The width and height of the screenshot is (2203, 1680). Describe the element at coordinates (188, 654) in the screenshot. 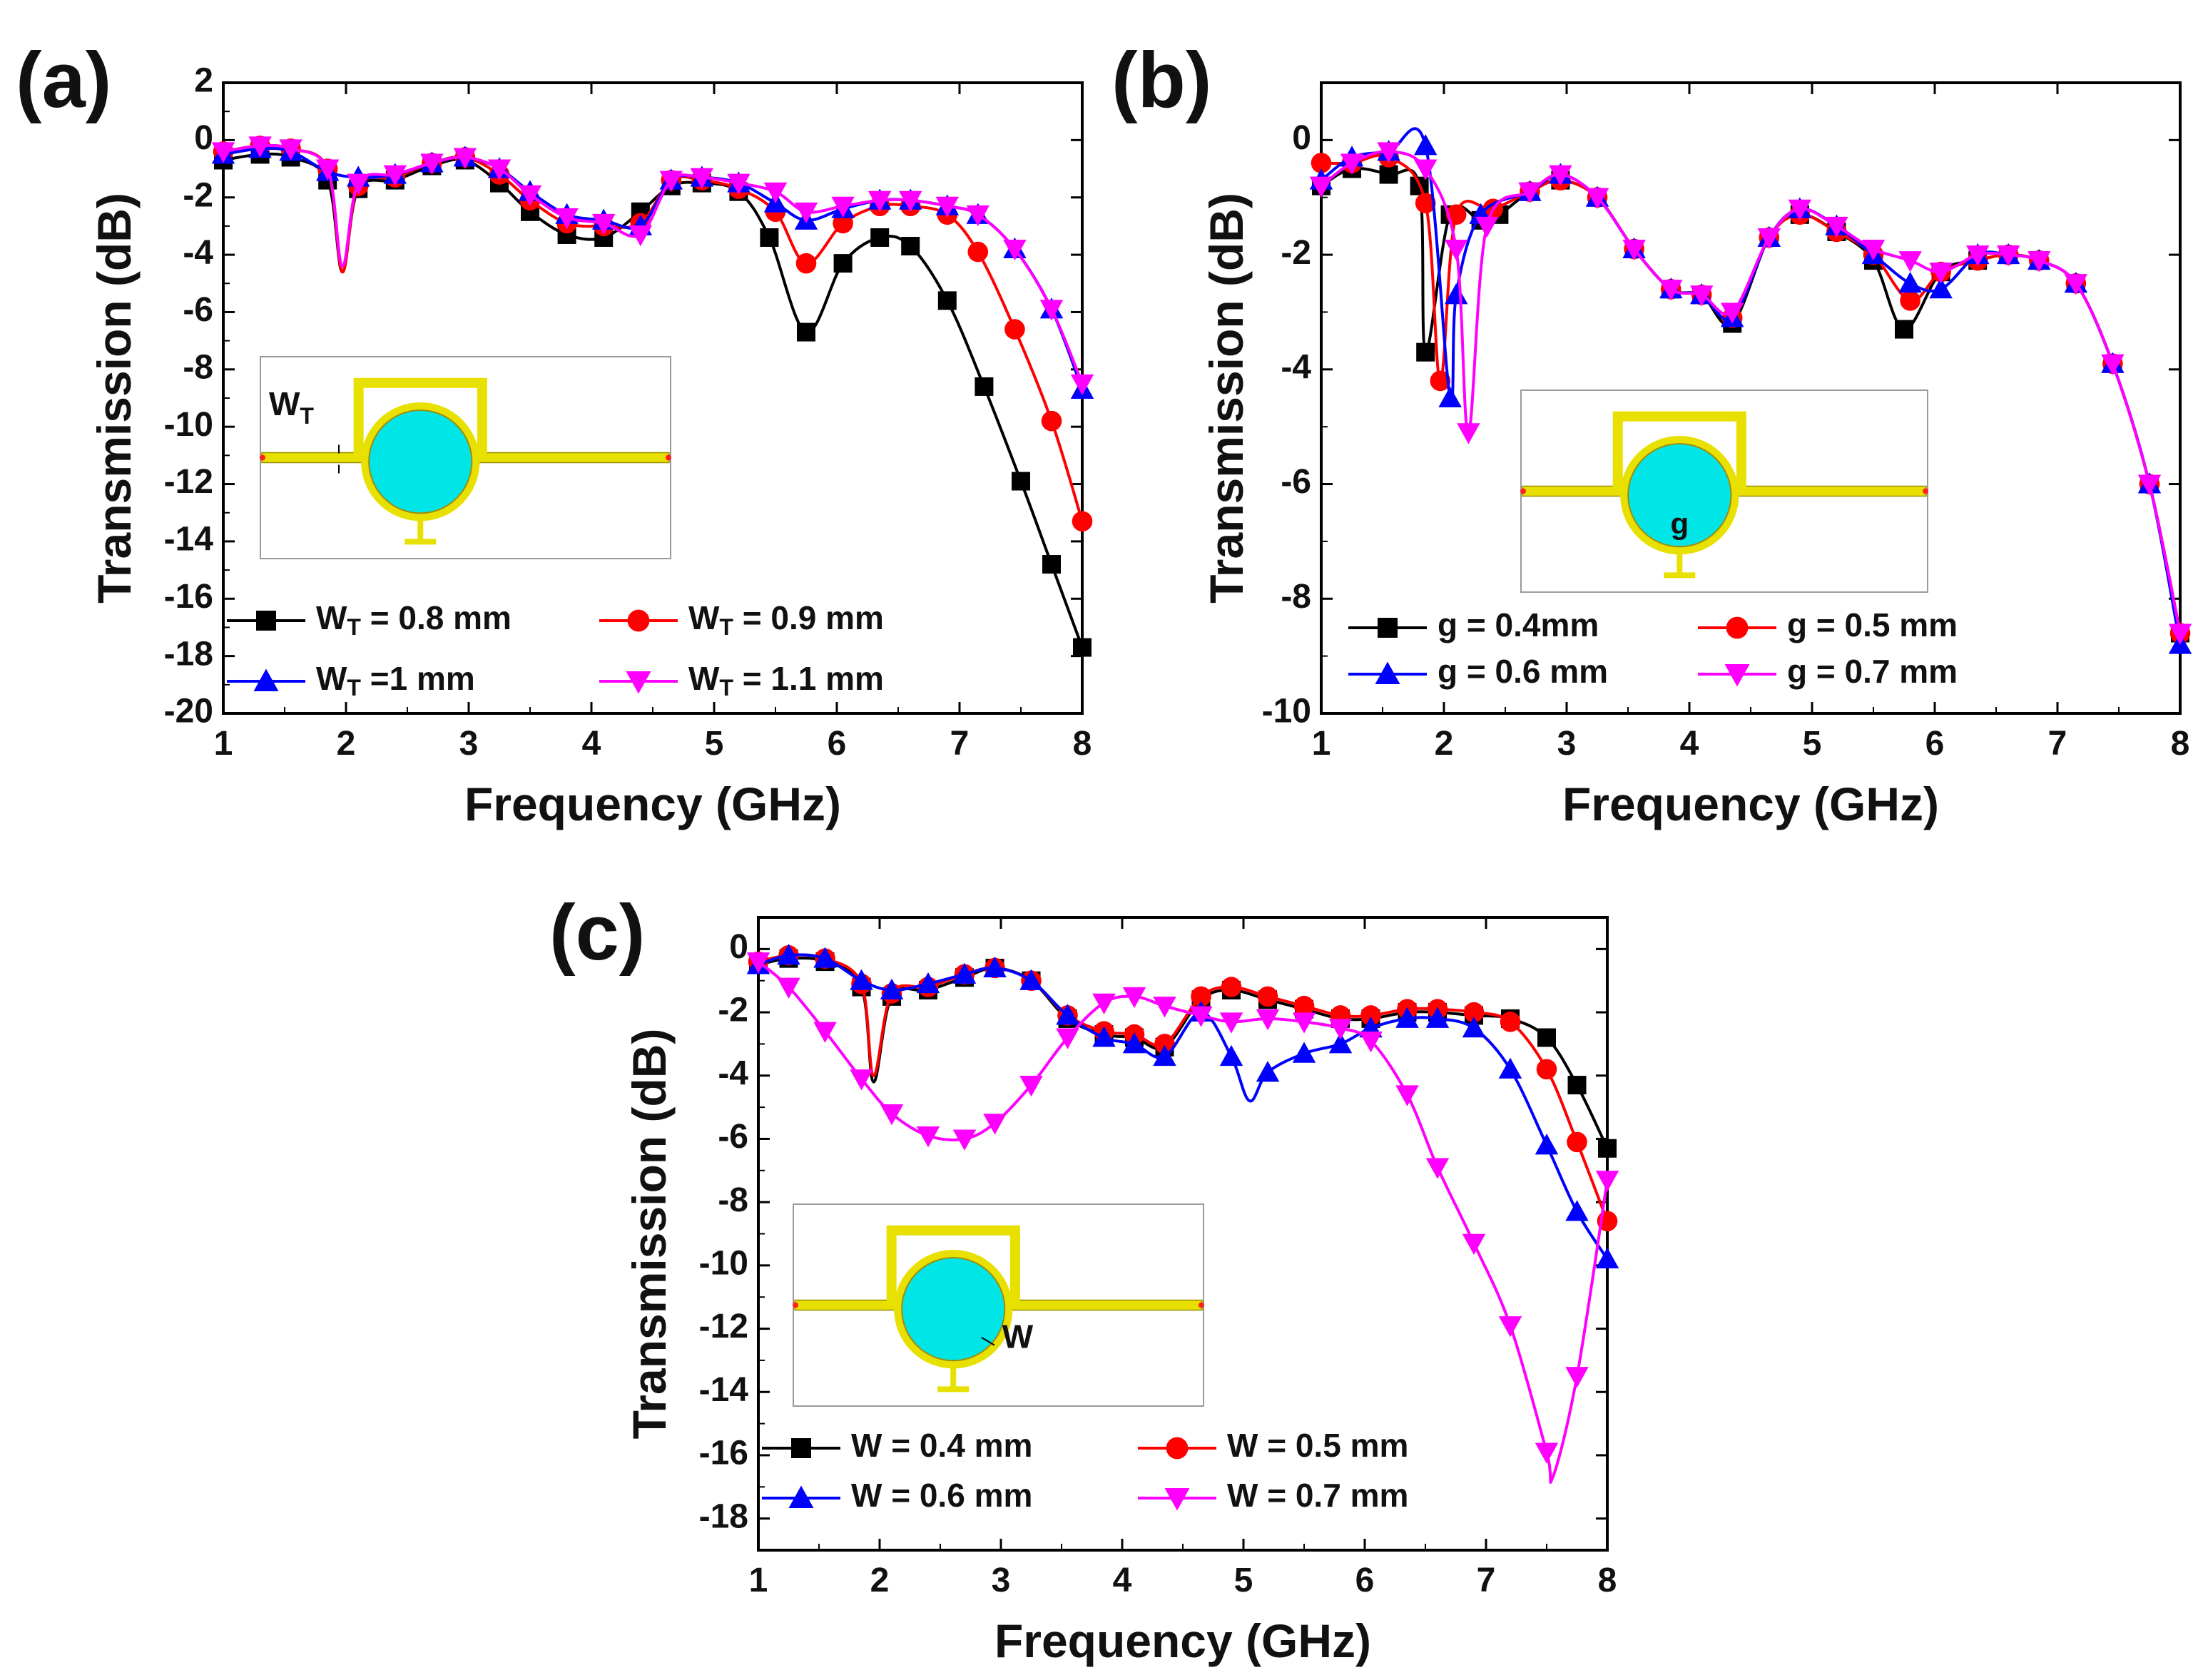

I see `y-tick-label: -18` at that location.